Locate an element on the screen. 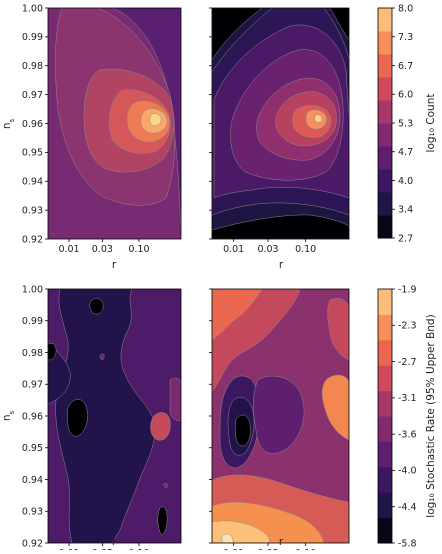 Image resolution: width=442 pixels, height=554 pixels. y-ticks-top-left: 0.92 0.93 0.94 0.95 0.96 0.97 0.98 0.99 1.00 is located at coordinates (35, 124).